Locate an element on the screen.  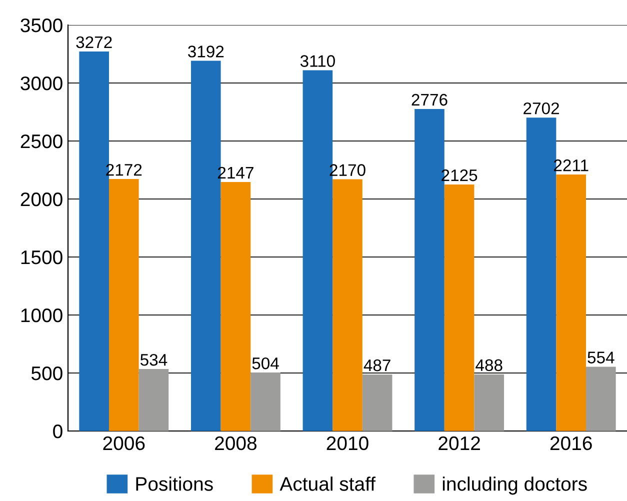
y-tick-label: 1500 is located at coordinates (41, 257).